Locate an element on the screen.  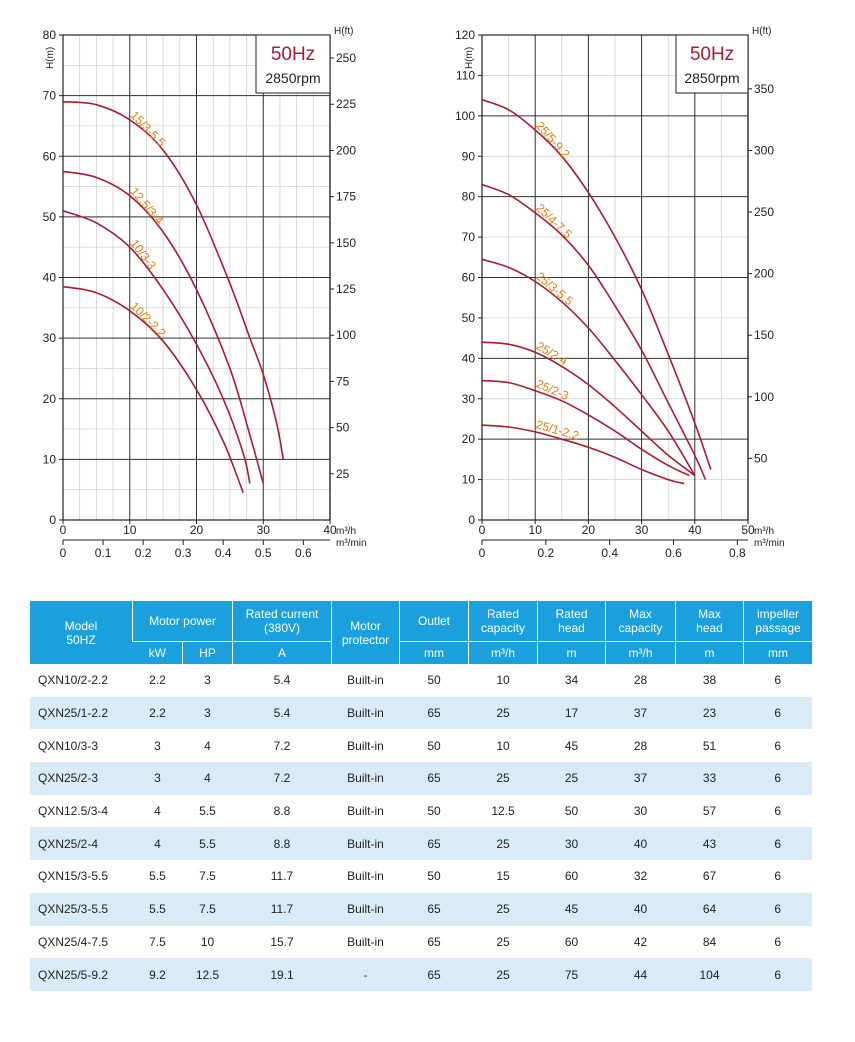
table-cell: 33 is located at coordinates (709, 778).